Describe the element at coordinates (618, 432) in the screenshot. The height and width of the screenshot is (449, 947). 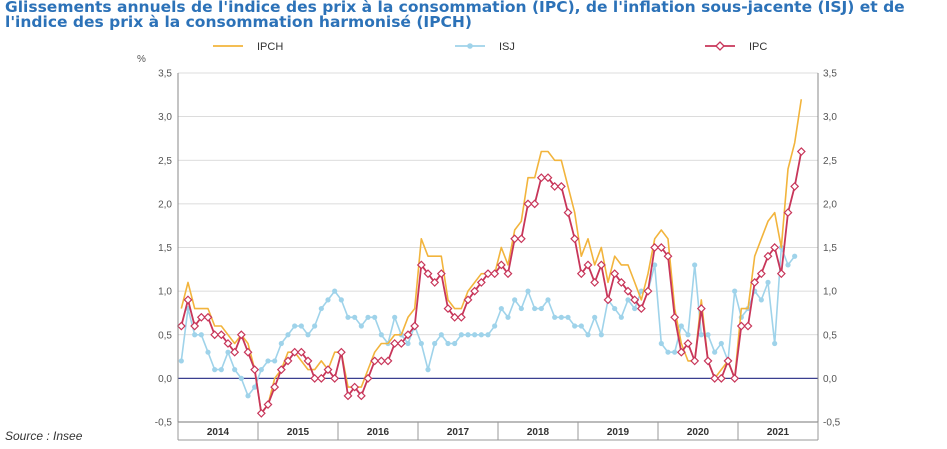
I see `year-label: 2019` at that location.